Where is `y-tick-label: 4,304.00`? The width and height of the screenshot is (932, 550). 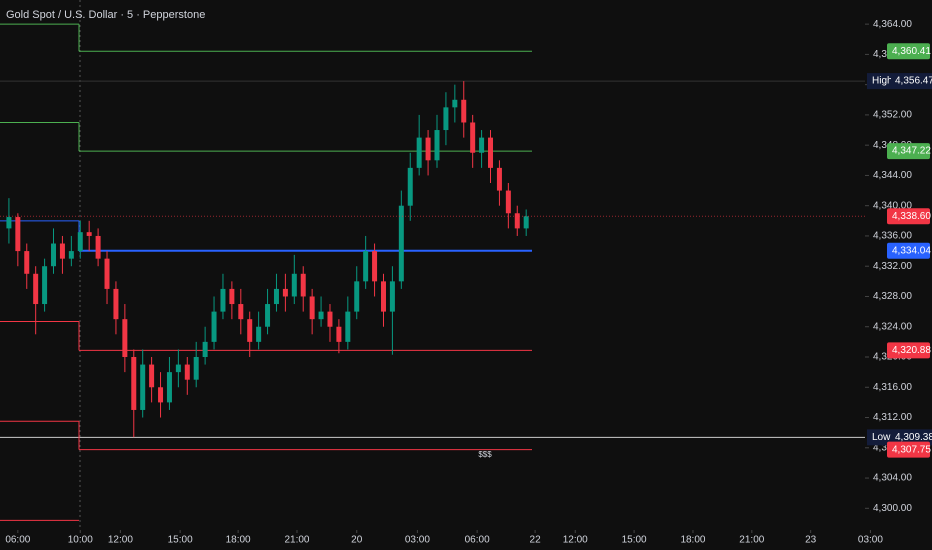
y-tick-label: 4,304.00 is located at coordinates (892, 478).